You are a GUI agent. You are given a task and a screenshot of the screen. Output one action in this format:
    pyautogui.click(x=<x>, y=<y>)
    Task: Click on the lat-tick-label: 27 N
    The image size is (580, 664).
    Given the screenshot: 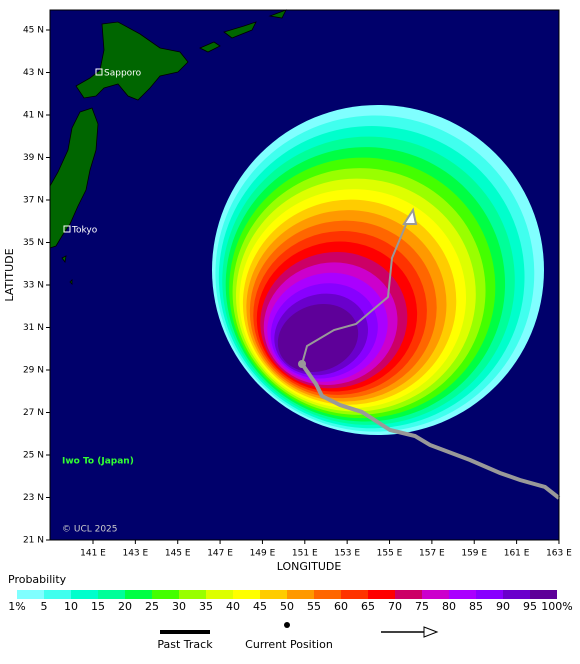 What is the action you would take?
    pyautogui.click(x=33, y=413)
    